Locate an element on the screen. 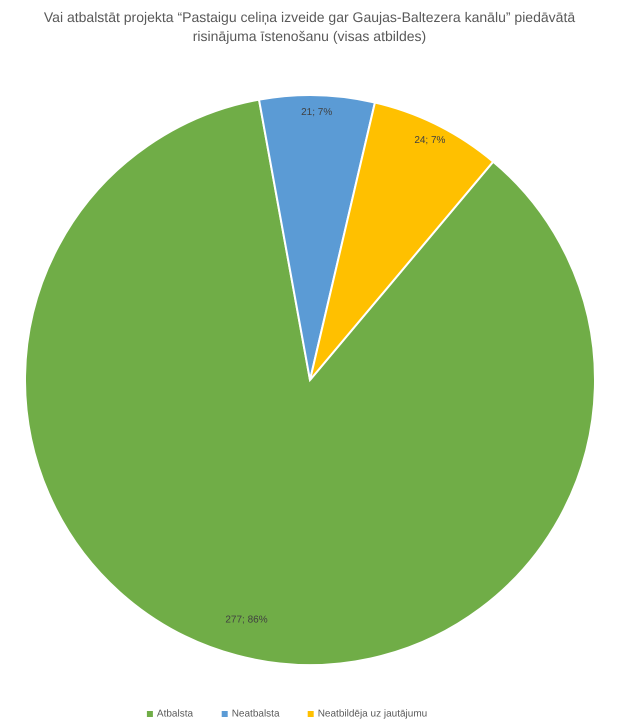 This screenshot has height=728, width=619. chart-title: Vai atbalstāt projekta “Pastaigu celiņa izveide gar Gaujas-Baltezera kanālu” piedāvātā risinājuma īstenošanu (visas atbildes) is located at coordinates (310, 26).